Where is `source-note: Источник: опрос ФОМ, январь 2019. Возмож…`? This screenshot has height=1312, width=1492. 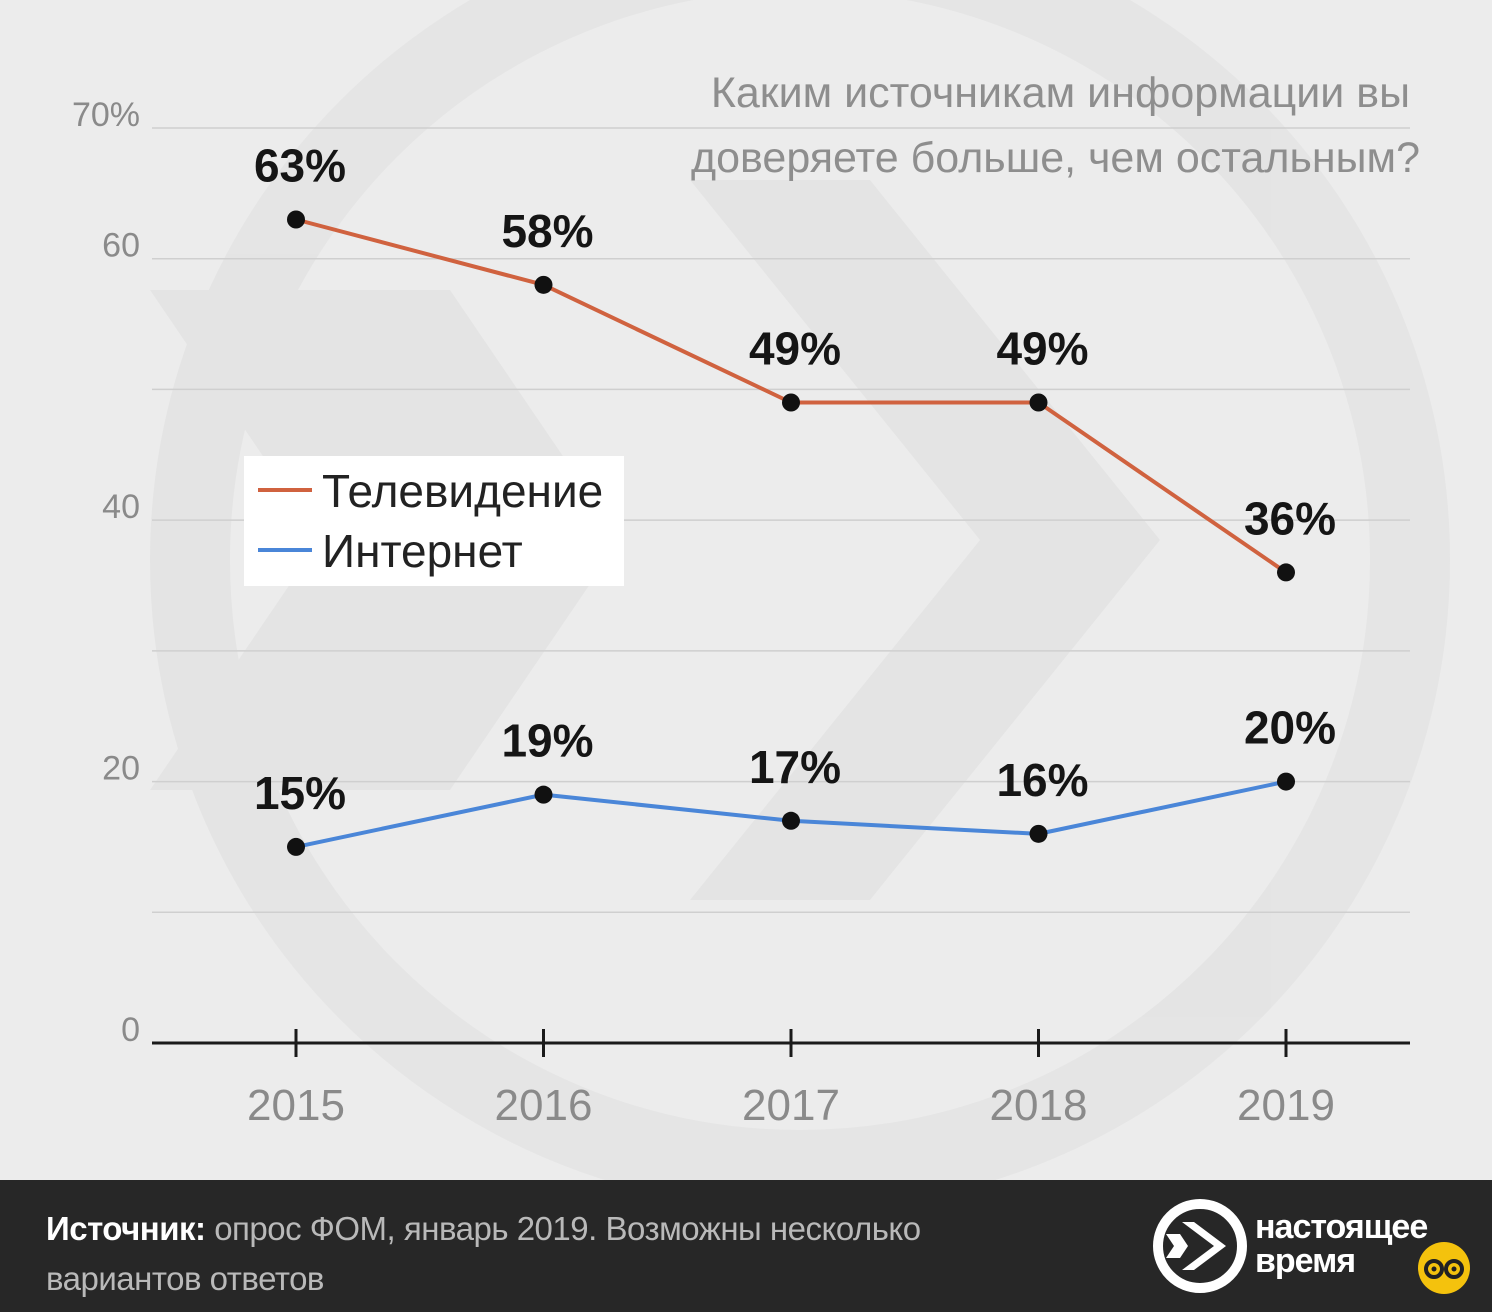
source-note: Источник: опрос ФОМ, январь 2019. Возмож… is located at coordinates (546, 1254).